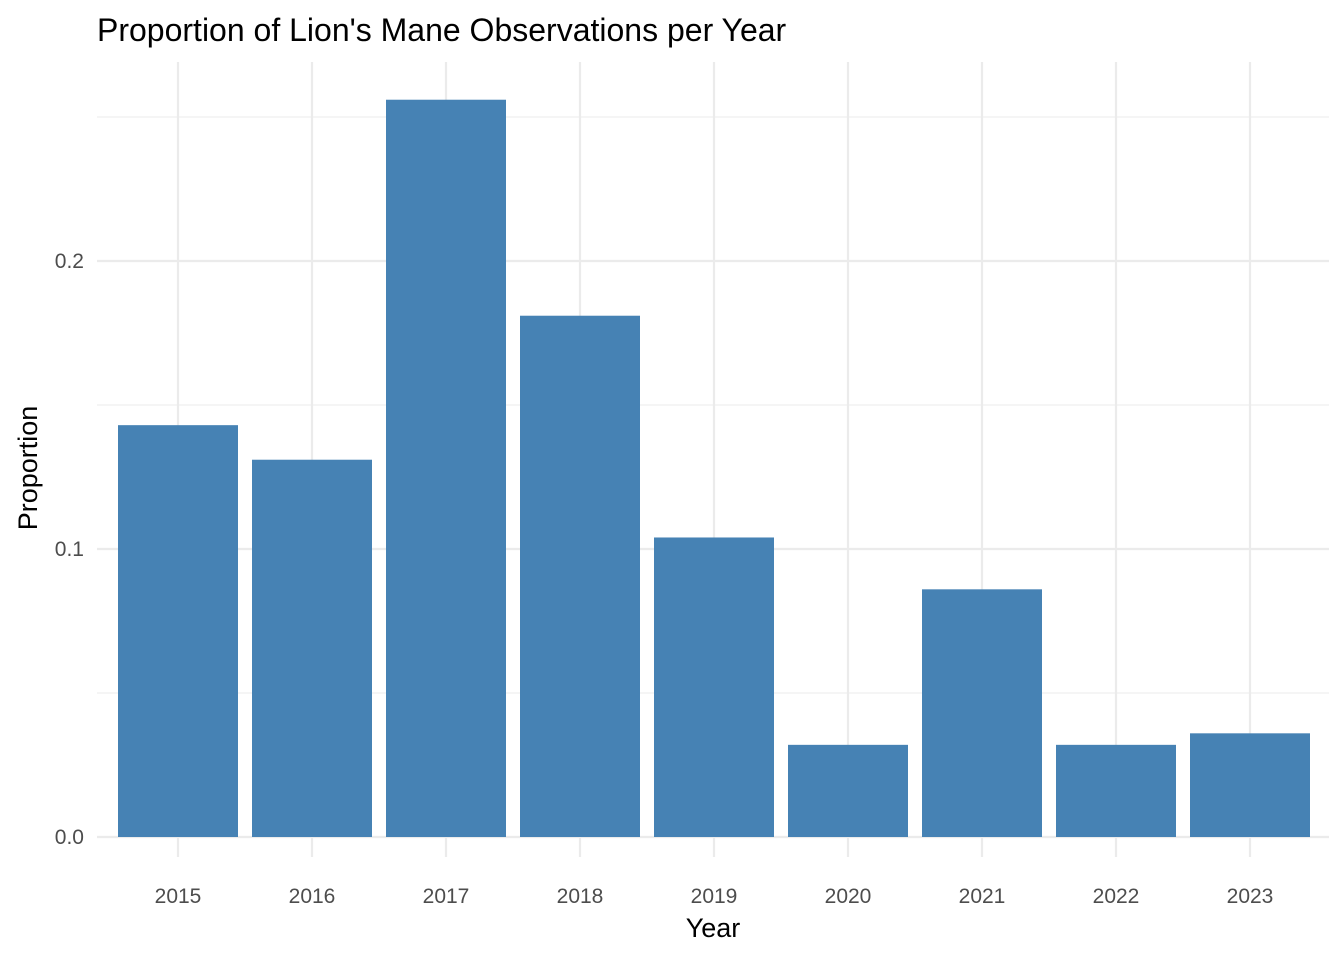  What do you see at coordinates (580, 576) in the screenshot?
I see `bar-2018` at bounding box center [580, 576].